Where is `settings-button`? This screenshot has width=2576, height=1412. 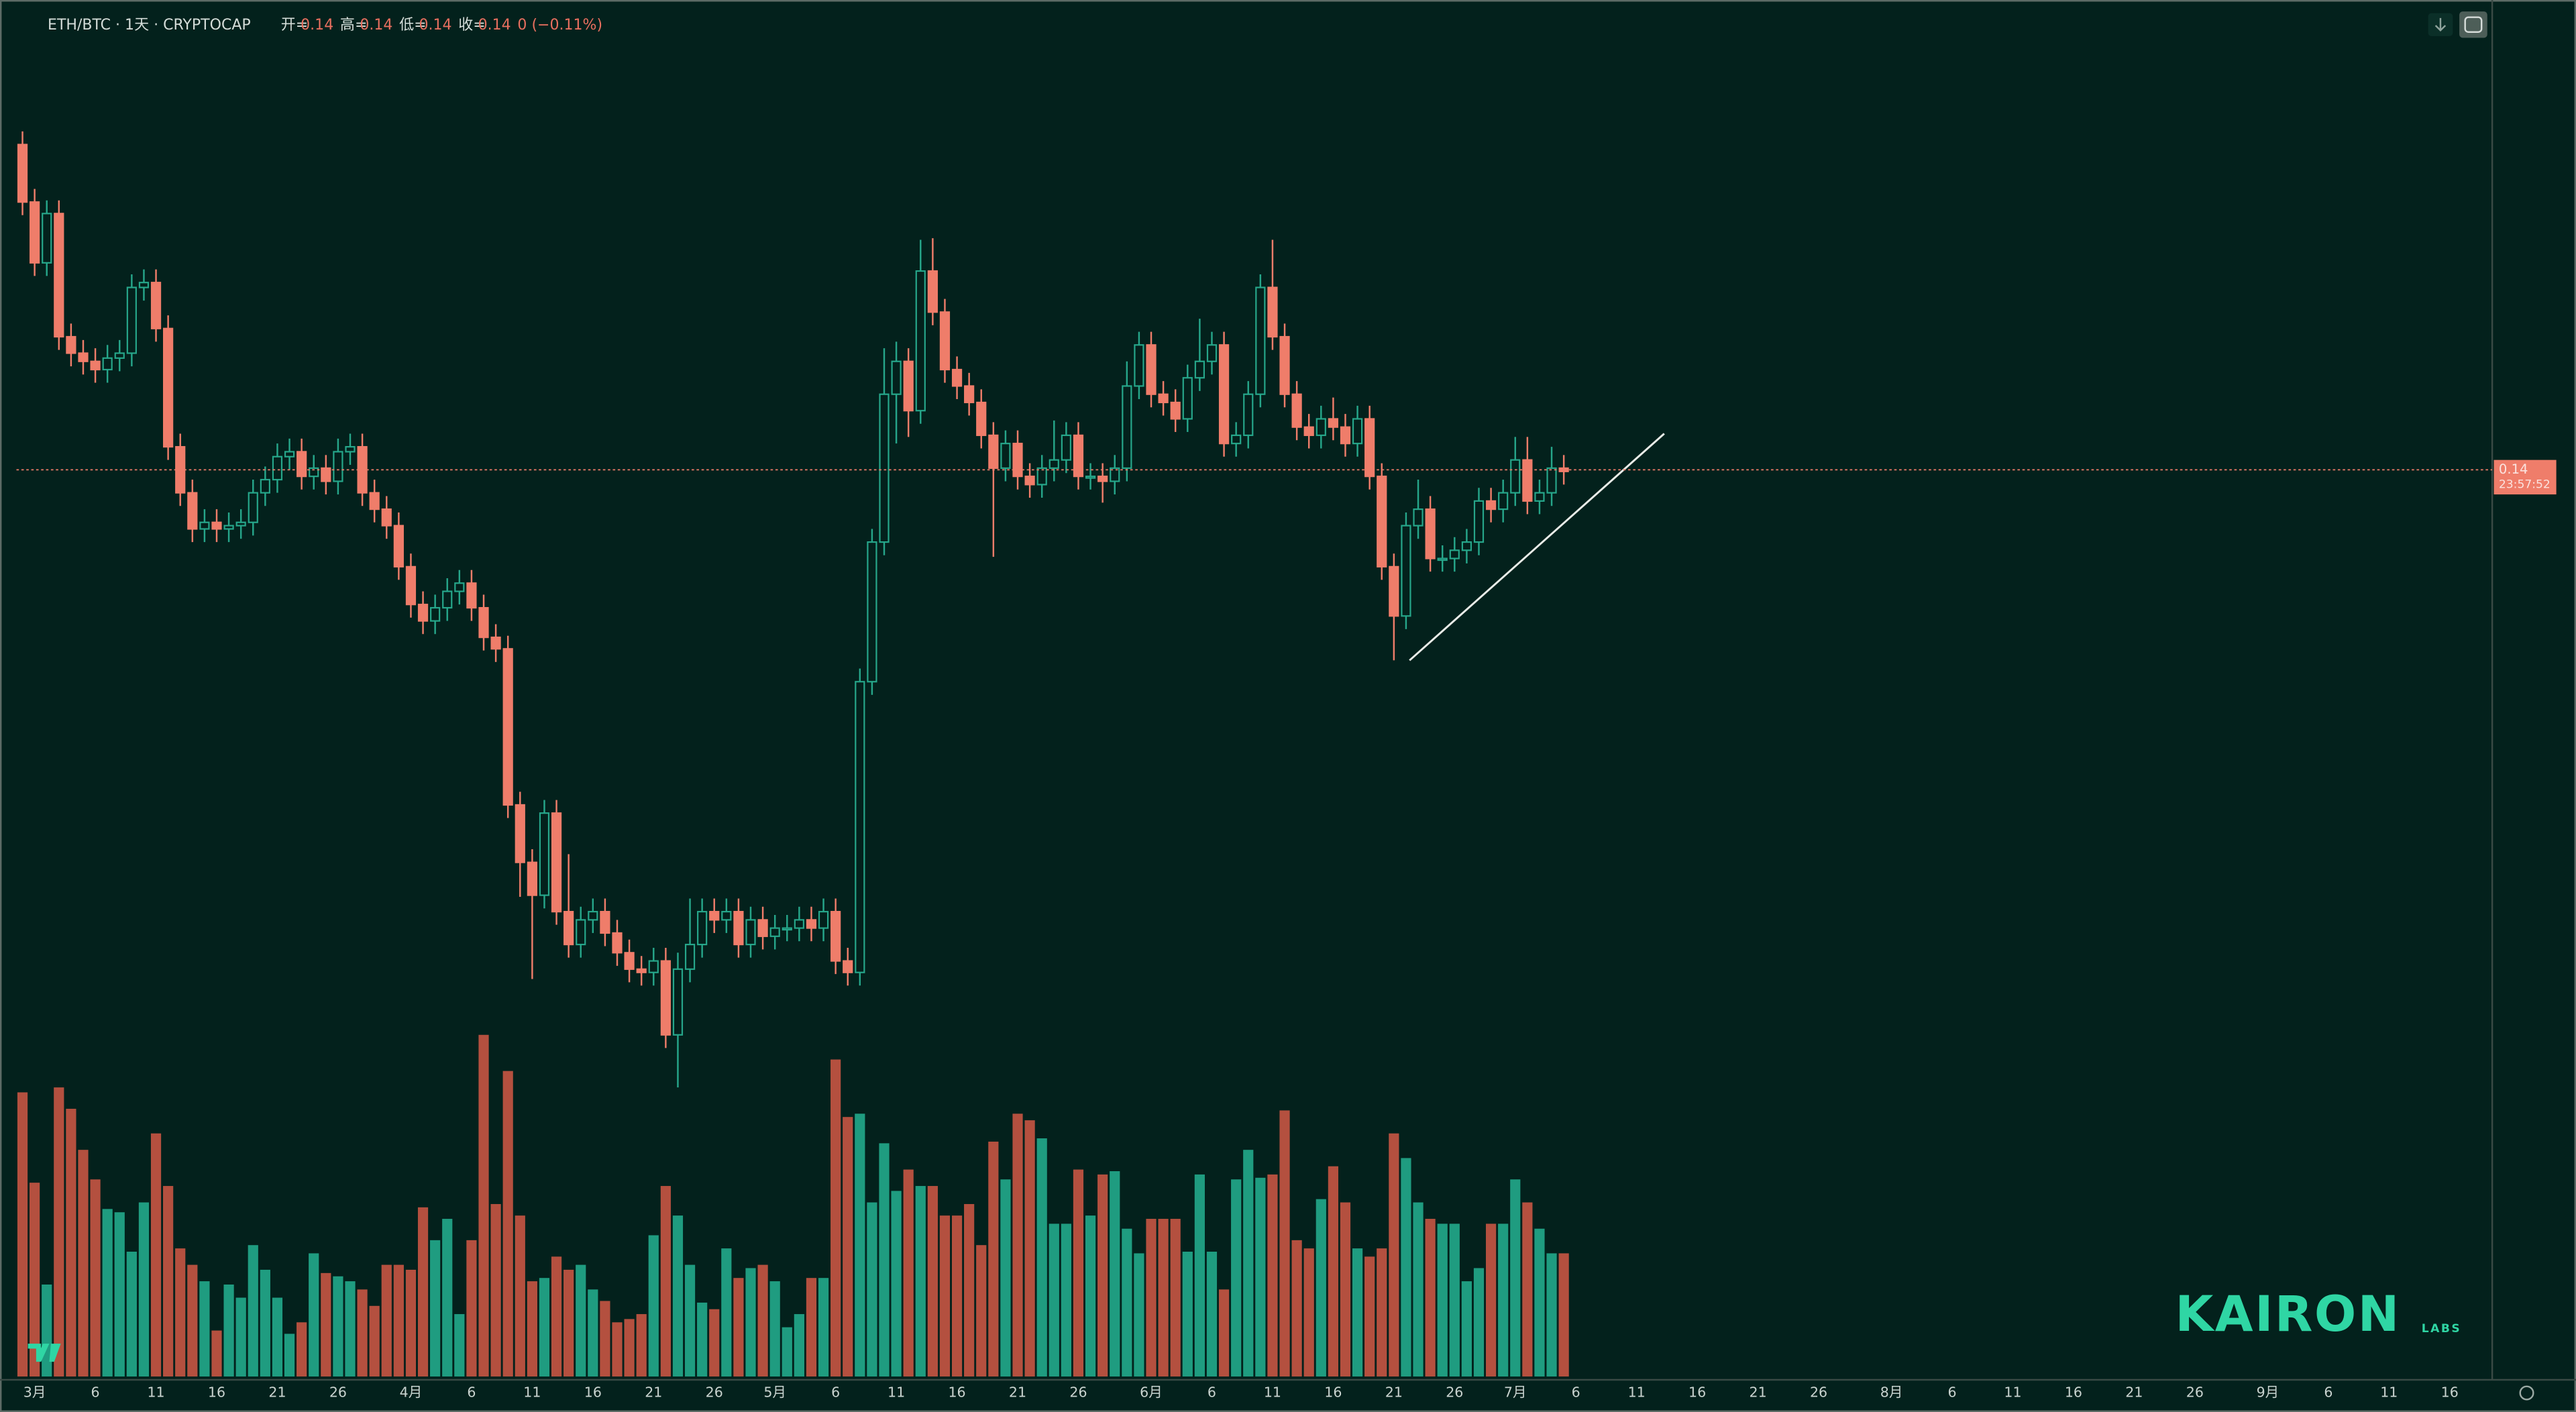 settings-button is located at coordinates (2473, 25).